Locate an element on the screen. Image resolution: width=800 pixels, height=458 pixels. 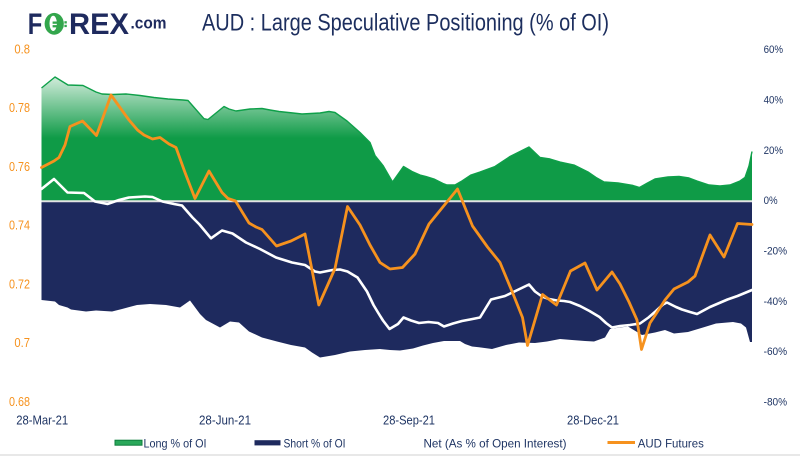
svg-text: Long % of OI is located at coordinates (175, 444).